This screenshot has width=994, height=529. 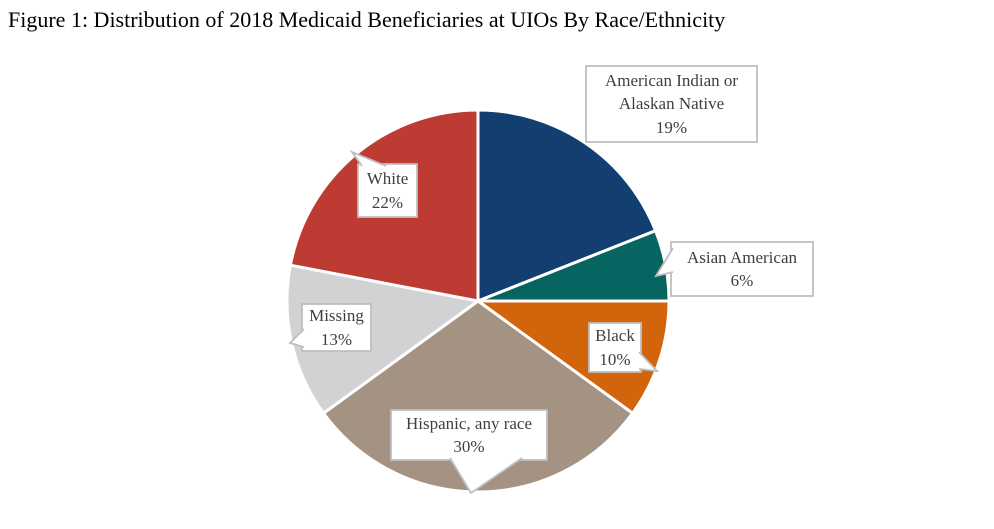 I want to click on callout-tail-white, so click(x=368, y=158).